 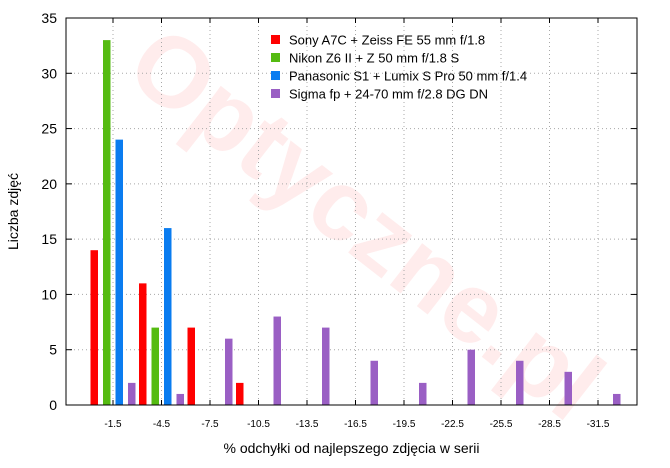 What do you see at coordinates (49, 294) in the screenshot?
I see `y-tick-label: 10` at bounding box center [49, 294].